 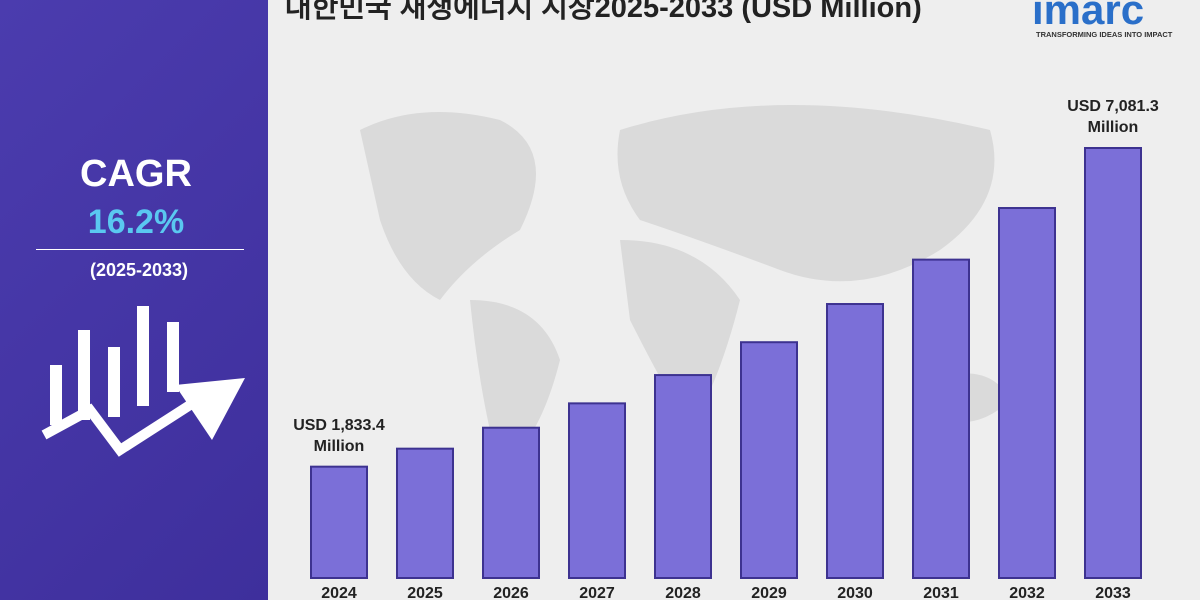 I want to click on x-tick-label: 2031, so click(x=941, y=592).